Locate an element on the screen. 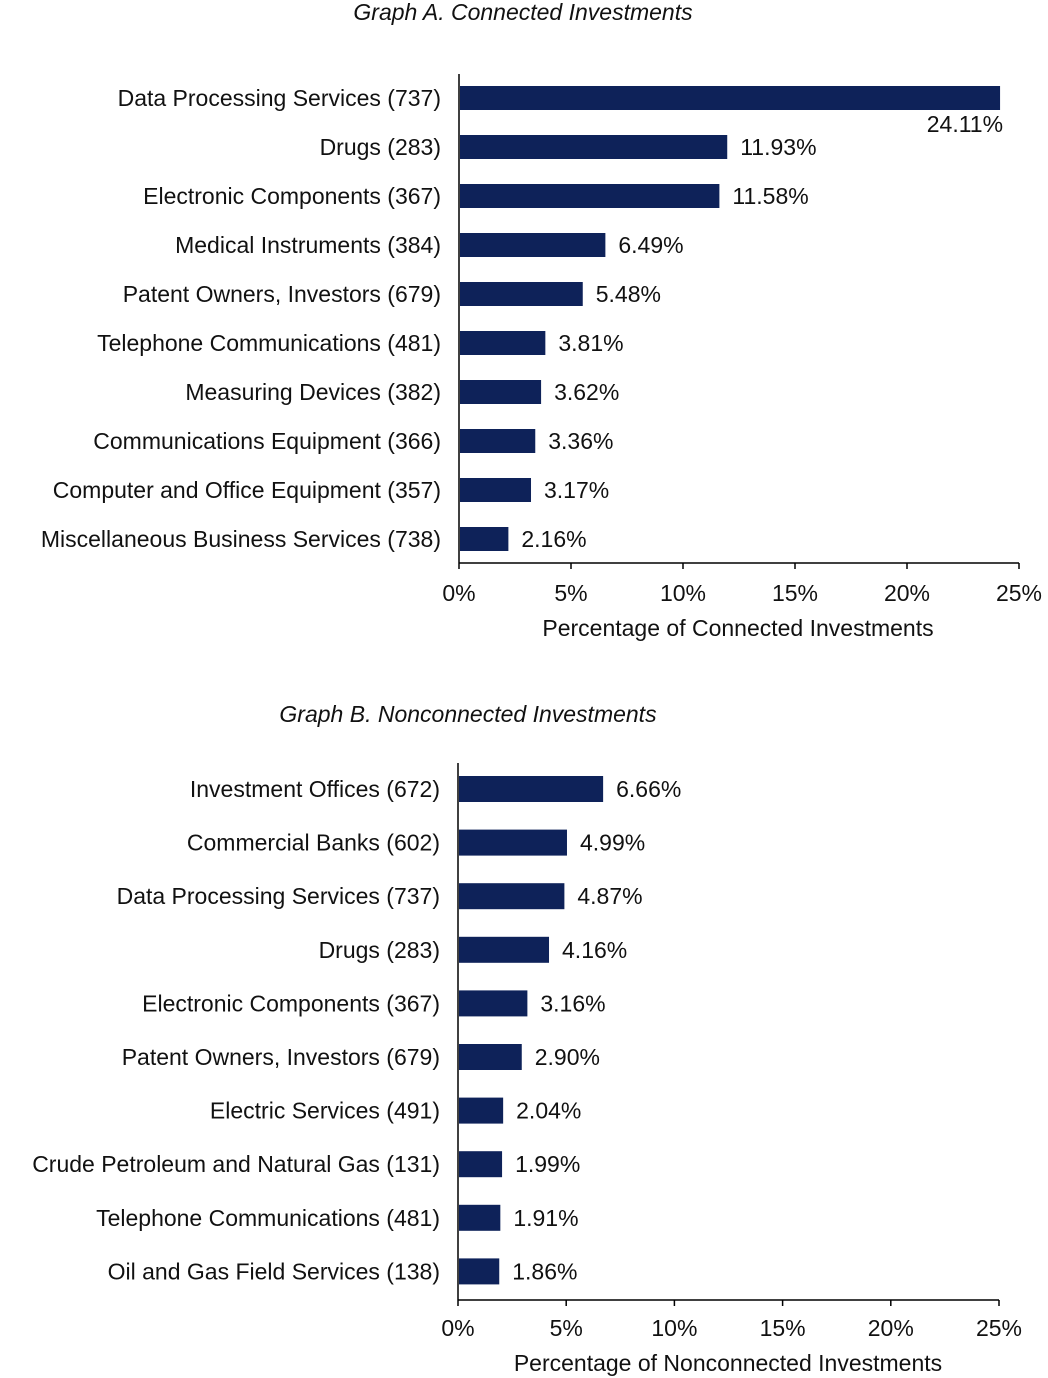  category-label: Communications Equipment (366) is located at coordinates (267, 441).